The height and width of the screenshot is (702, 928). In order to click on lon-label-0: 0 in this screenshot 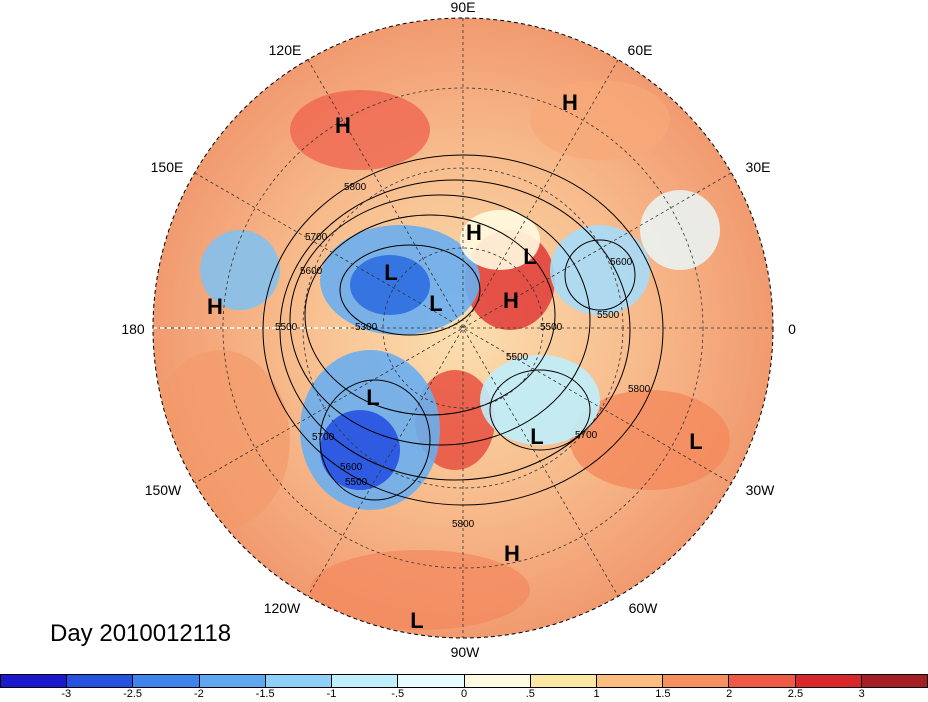, I will do `click(792, 329)`.